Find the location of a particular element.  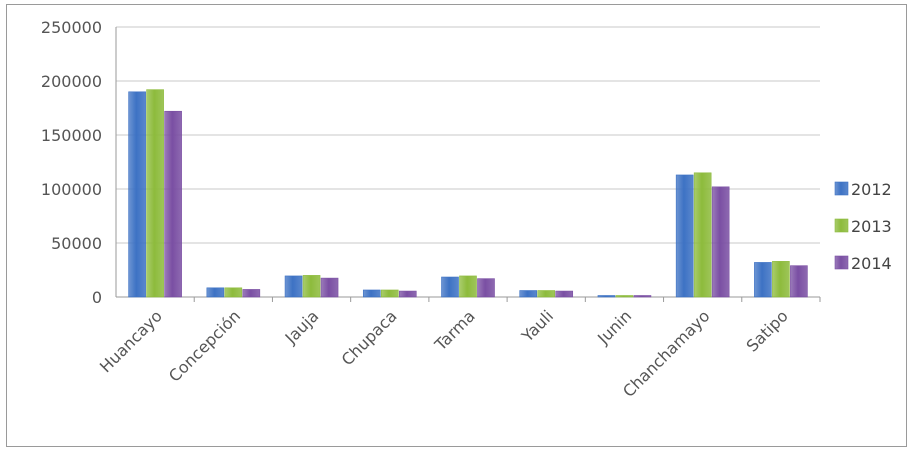

legend-label: 2014 is located at coordinates (871, 263).